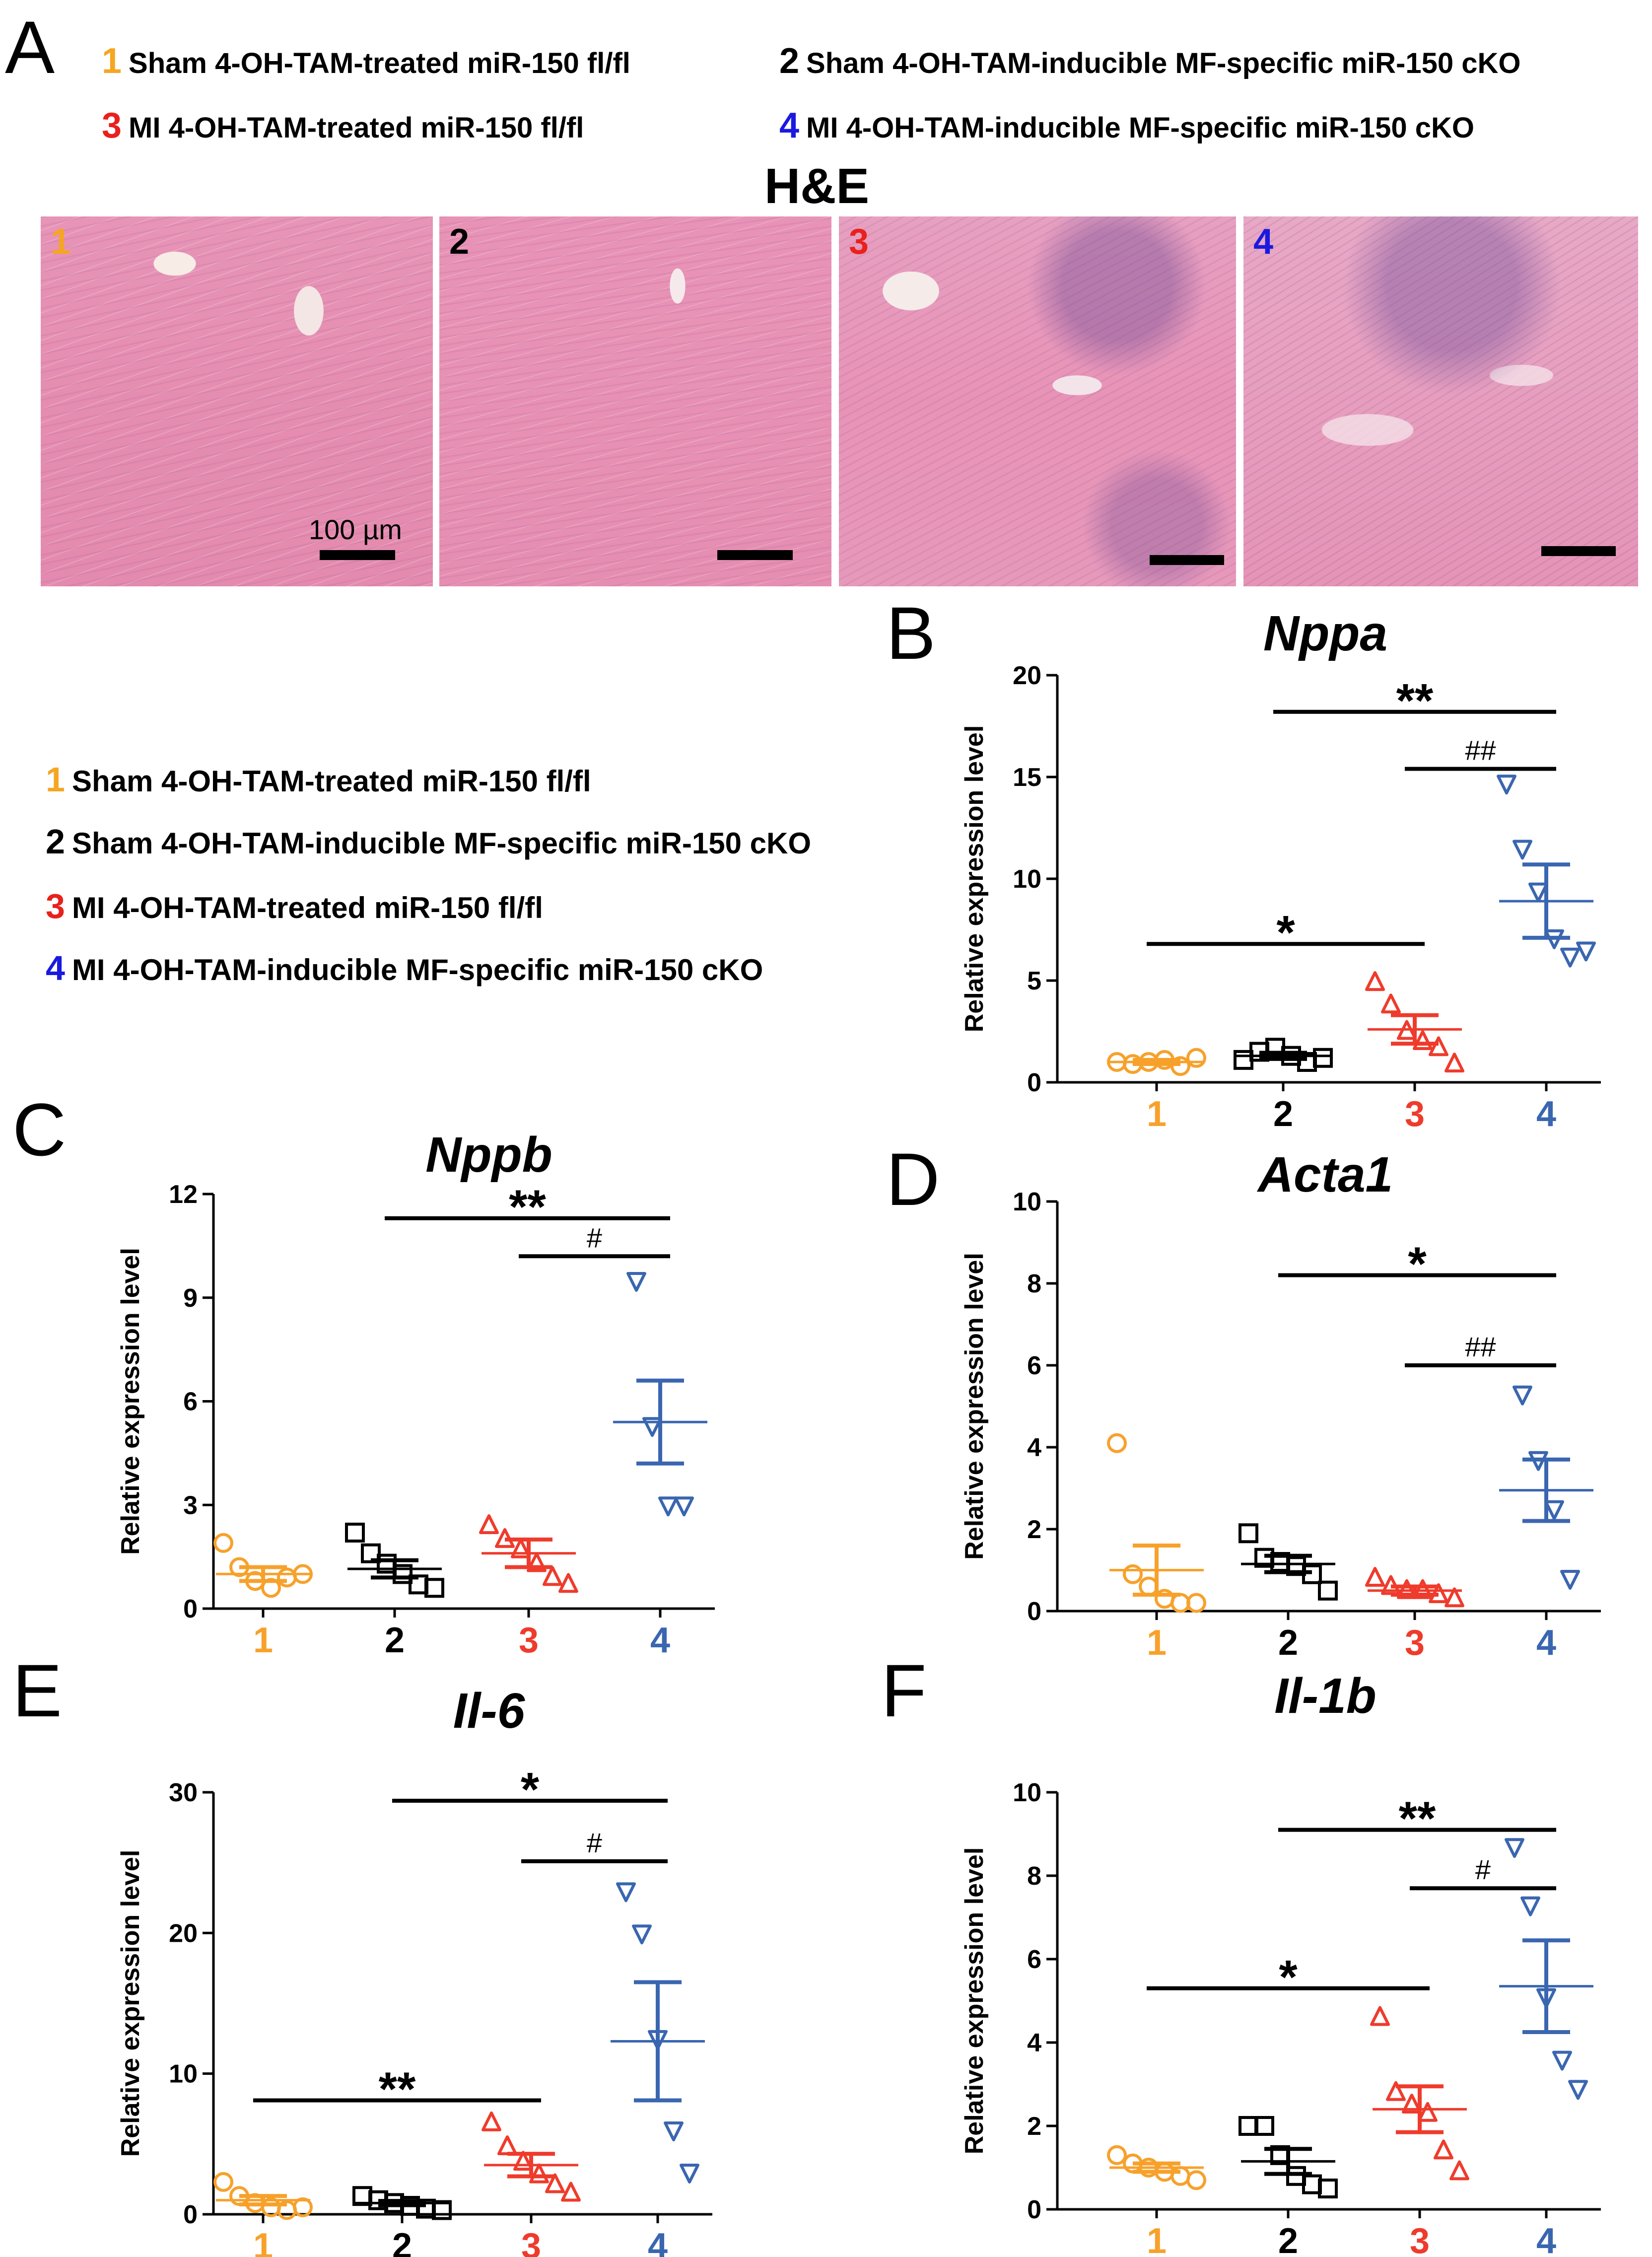 This screenshot has height=2257, width=1652. Describe the element at coordinates (817, 186) in the screenshot. I see `he-title: H&E` at that location.